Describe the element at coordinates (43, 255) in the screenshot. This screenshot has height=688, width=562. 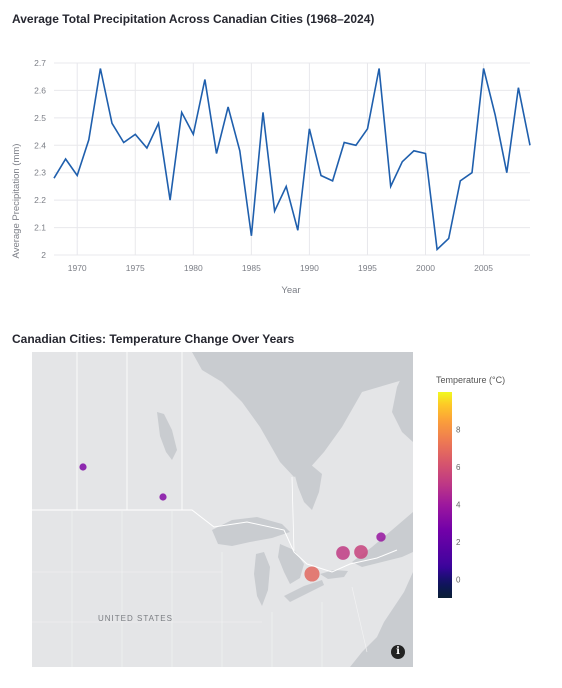
I see `y-tick-label: 2` at that location.